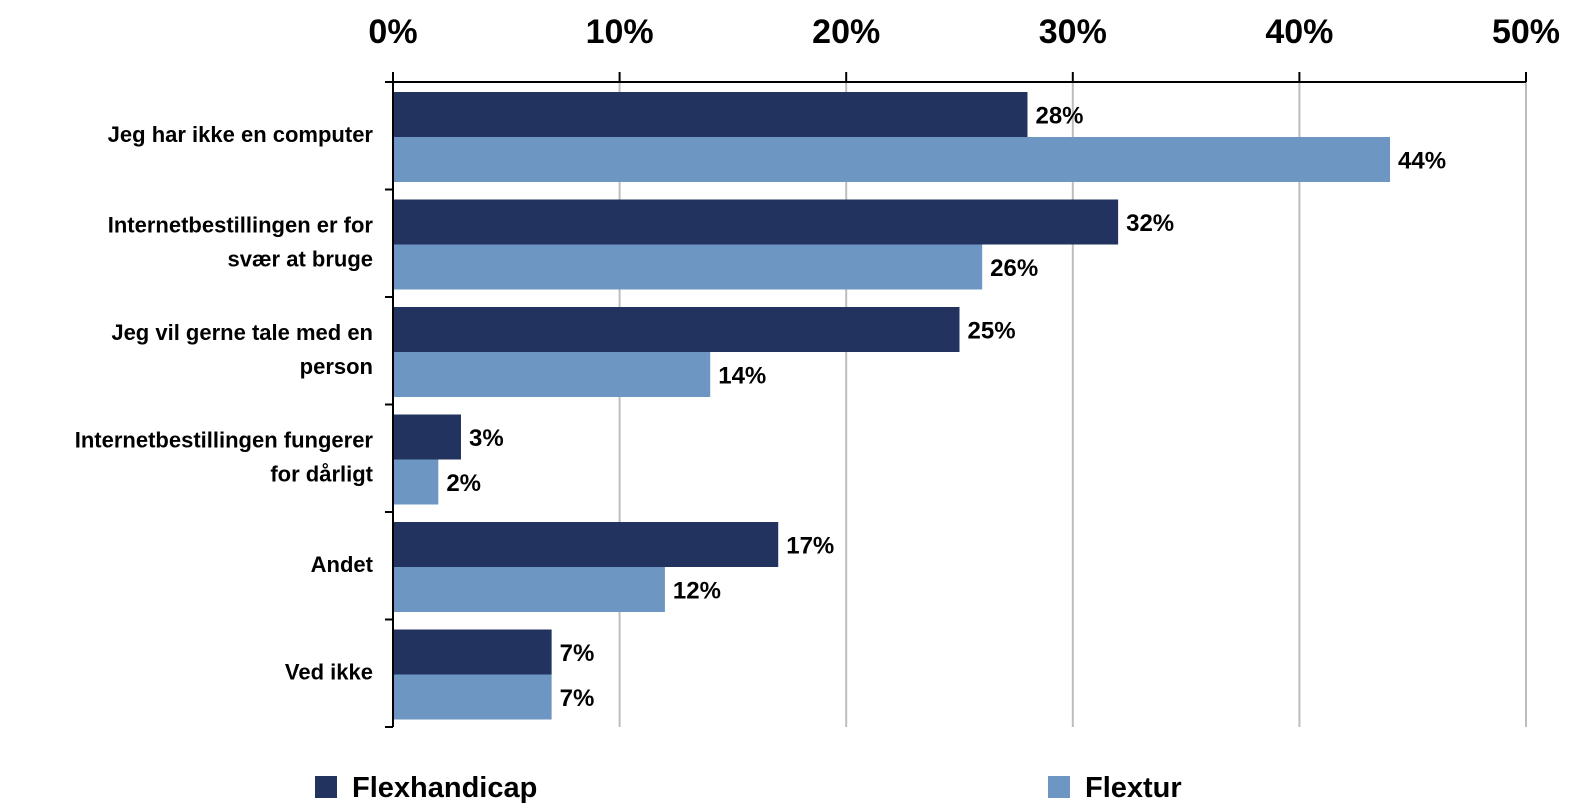 This screenshot has height=809, width=1575. I want to click on x-tick-label: 40%, so click(1299, 32).